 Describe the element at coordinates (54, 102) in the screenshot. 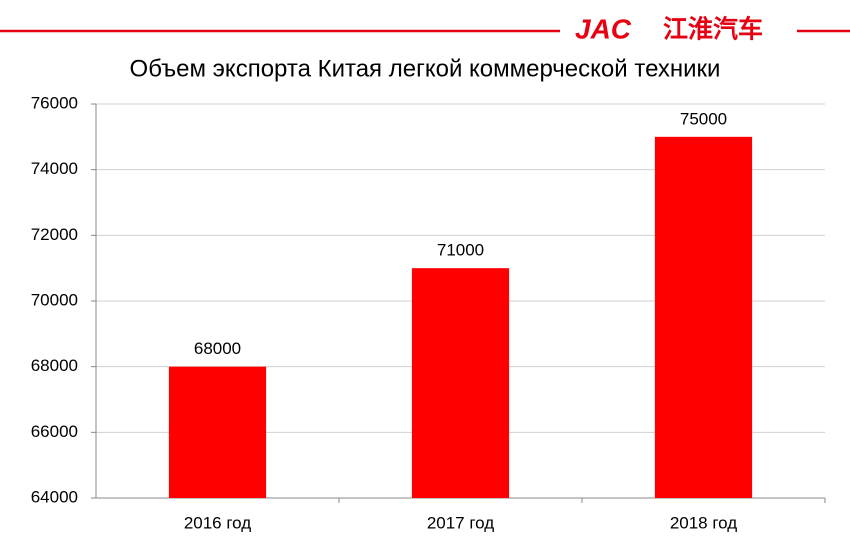

I see `y-tick-label: 76000` at that location.